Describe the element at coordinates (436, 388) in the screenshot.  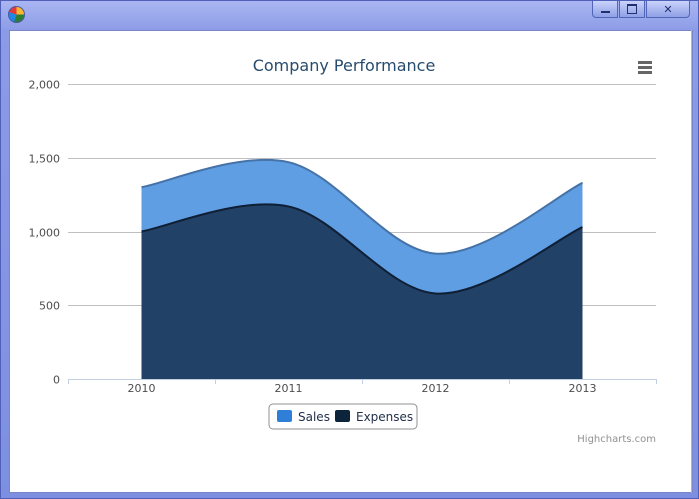
I see `x-tick-label: 2012` at that location.